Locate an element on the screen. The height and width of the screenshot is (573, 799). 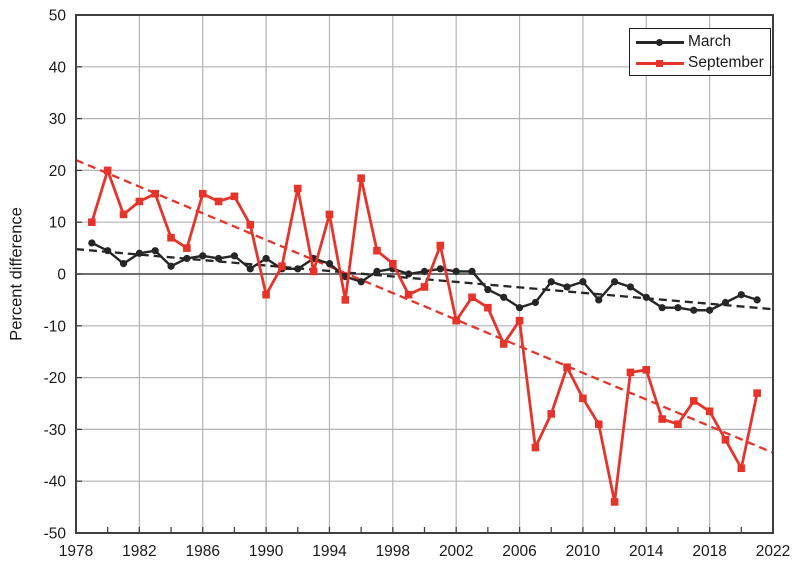
series-line-march is located at coordinates (424, 276).